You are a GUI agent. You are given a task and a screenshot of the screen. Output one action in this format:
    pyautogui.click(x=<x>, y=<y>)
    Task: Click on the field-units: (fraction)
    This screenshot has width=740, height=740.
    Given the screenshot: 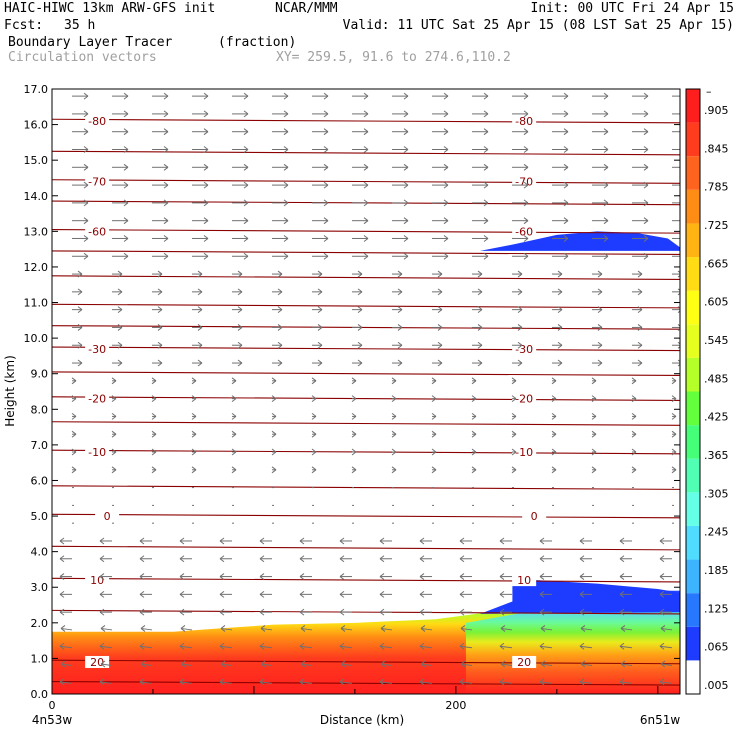 What is the action you would take?
    pyautogui.click(x=257, y=42)
    